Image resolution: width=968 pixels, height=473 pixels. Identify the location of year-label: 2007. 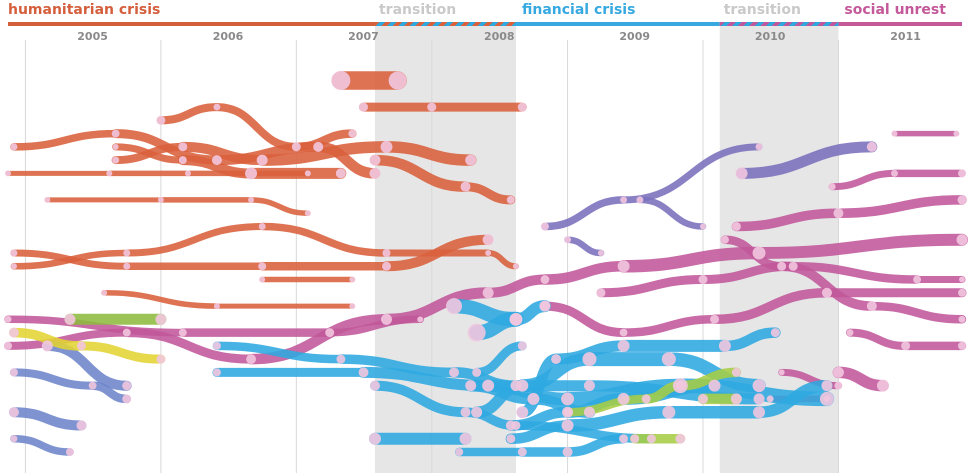
(363, 36).